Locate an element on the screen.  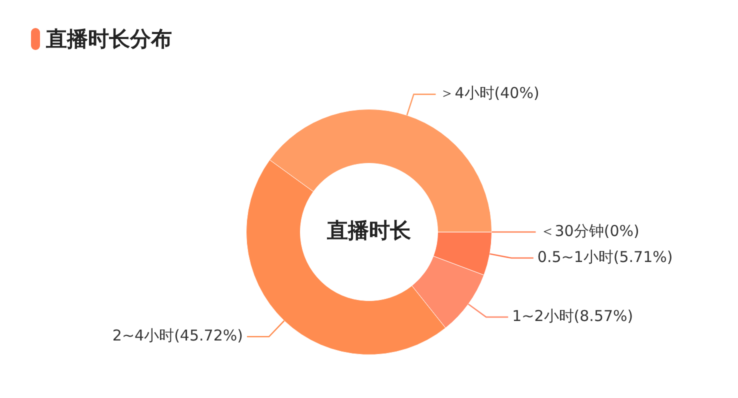
slice-label: ＞4小时(40%) is located at coordinates (490, 93).